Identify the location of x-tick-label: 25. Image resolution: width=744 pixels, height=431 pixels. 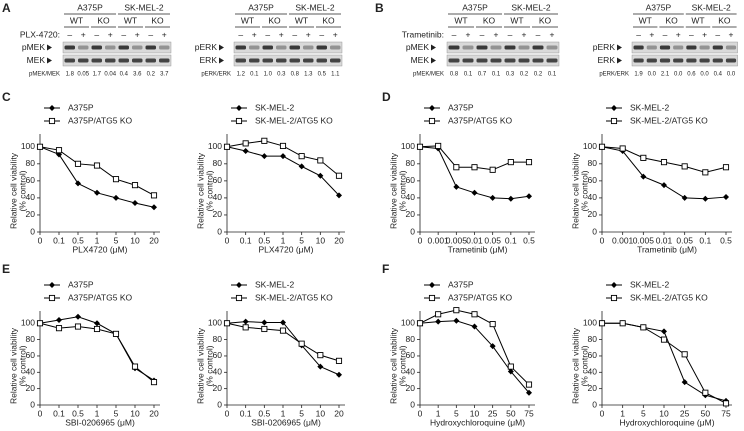
(685, 413).